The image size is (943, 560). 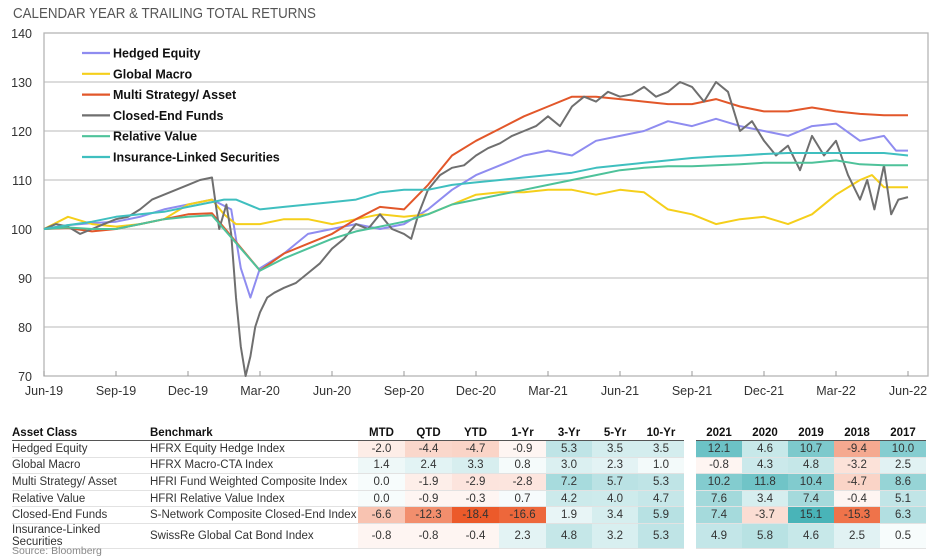 I want to click on x-tick-label: Jun-19, so click(x=44, y=391).